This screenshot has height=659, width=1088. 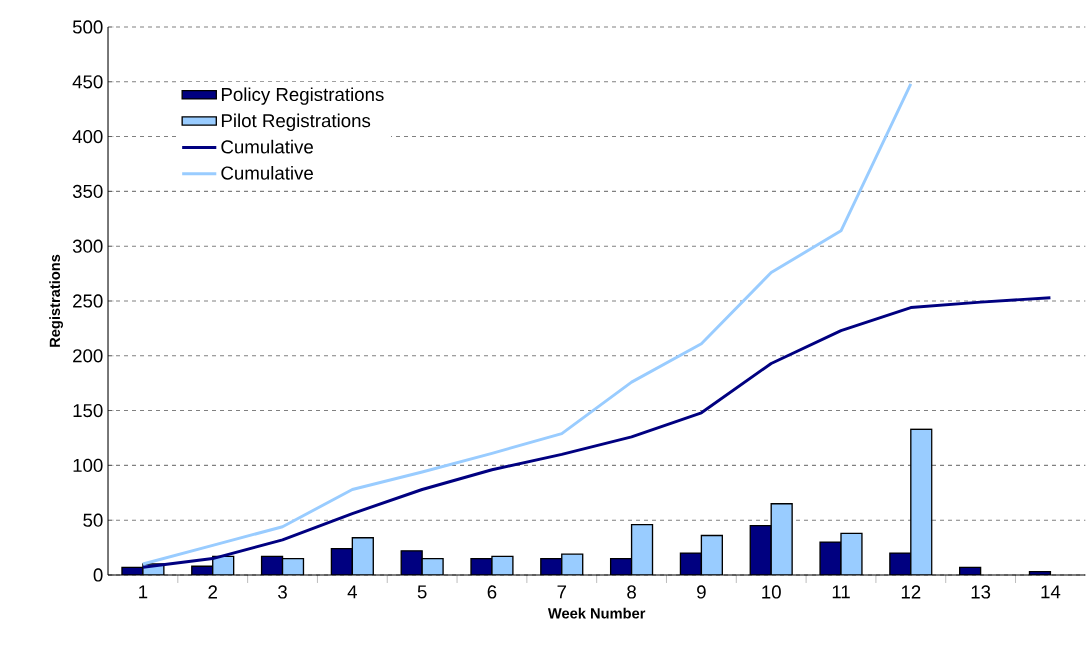 What do you see at coordinates (302, 96) in the screenshot?
I see `legend-label: Policy Registrations` at bounding box center [302, 96].